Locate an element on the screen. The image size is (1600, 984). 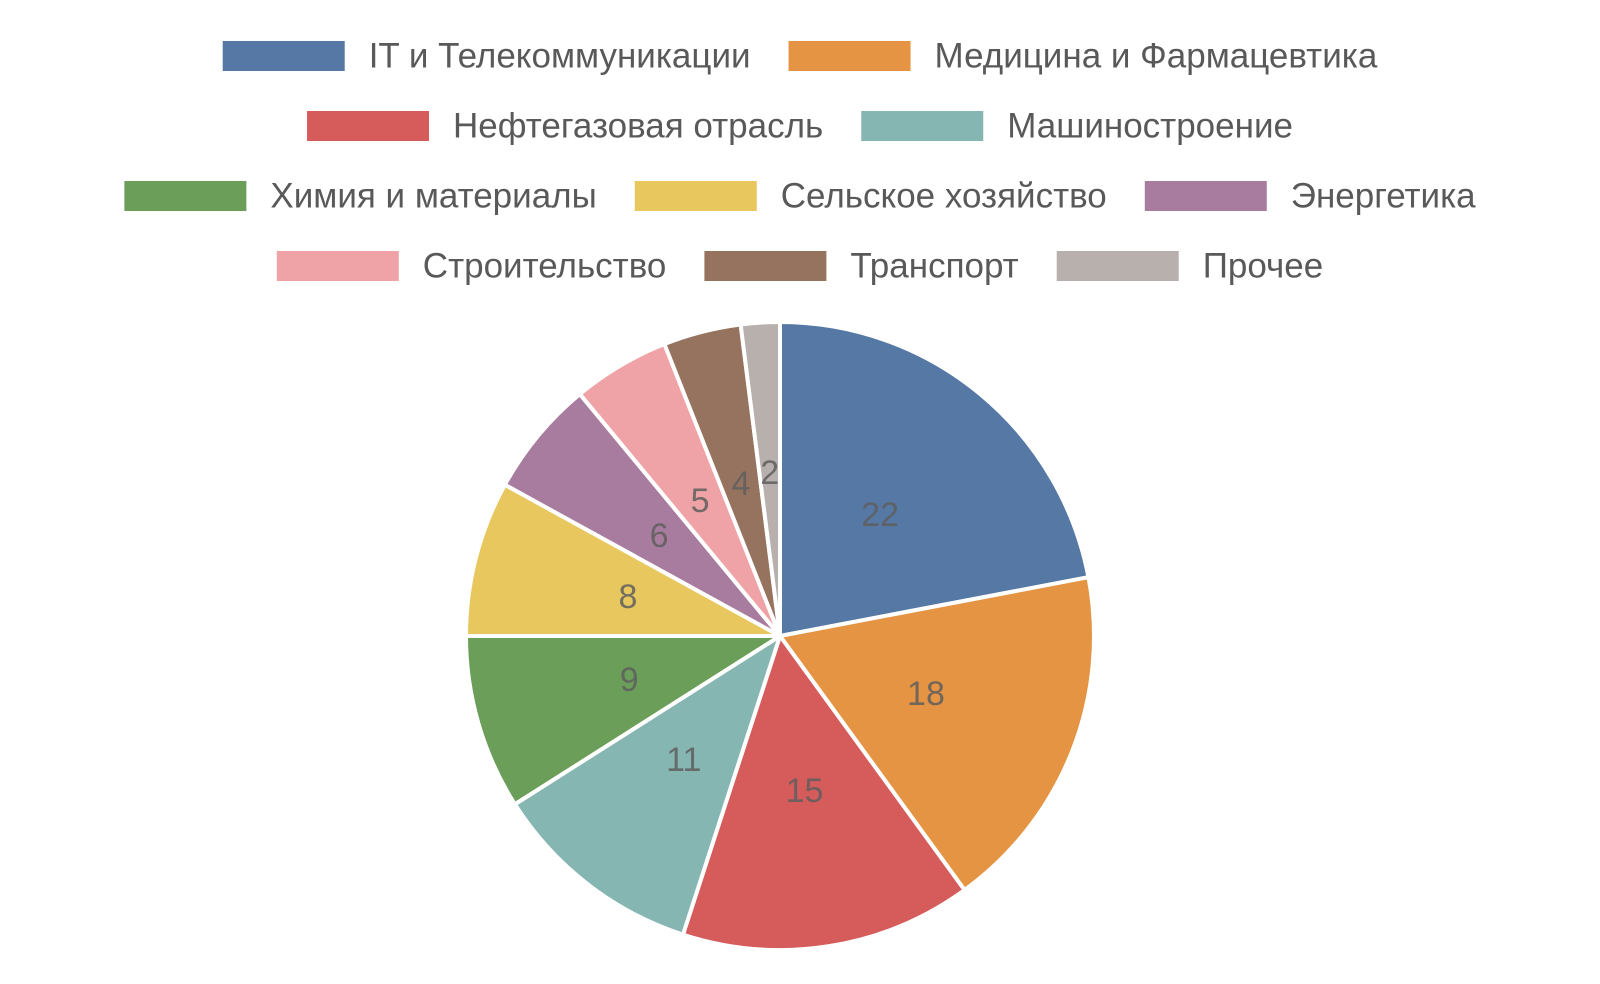
legend-label-2: Нефтегазовая отрасль is located at coordinates (638, 126).